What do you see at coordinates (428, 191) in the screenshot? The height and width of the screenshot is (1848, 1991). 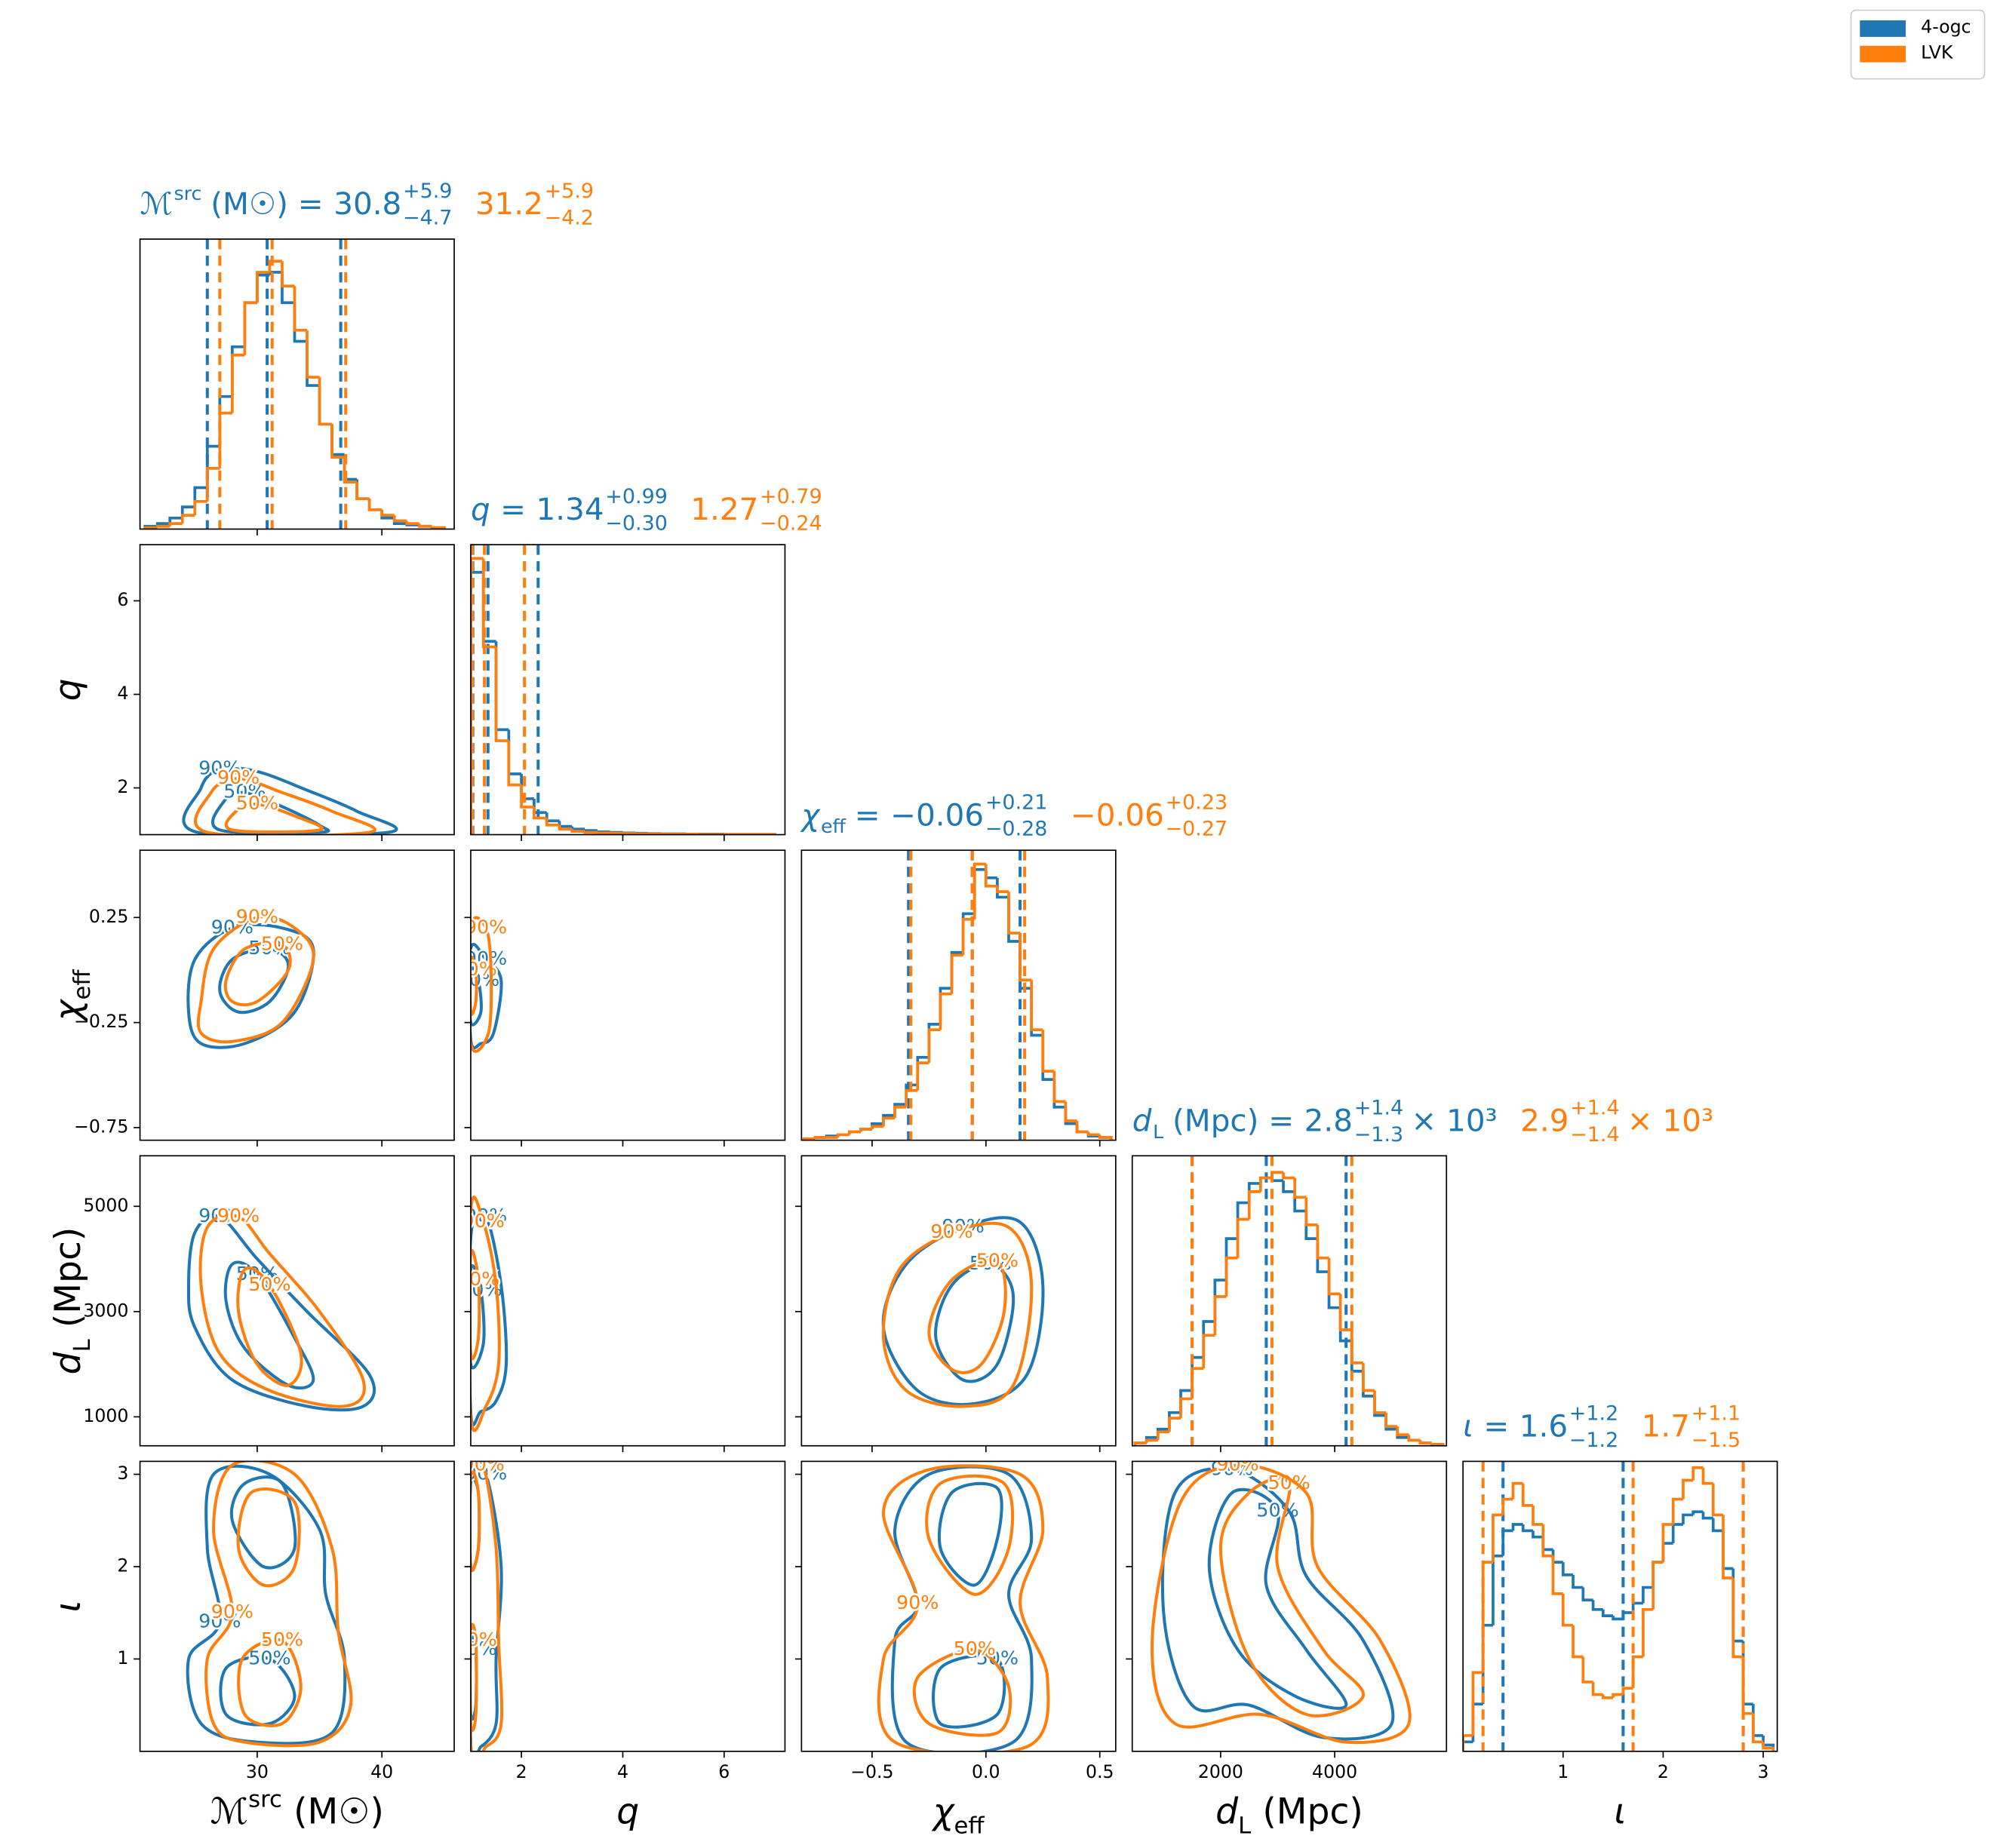 I see `title-plus: +5.9` at bounding box center [428, 191].